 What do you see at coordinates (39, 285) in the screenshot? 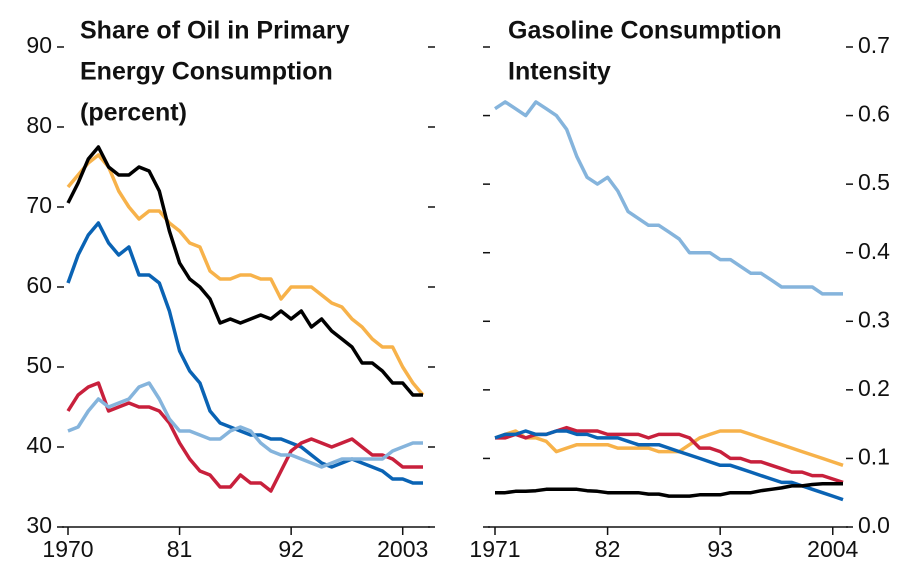
I see `y-tick-label: 60` at bounding box center [39, 285].